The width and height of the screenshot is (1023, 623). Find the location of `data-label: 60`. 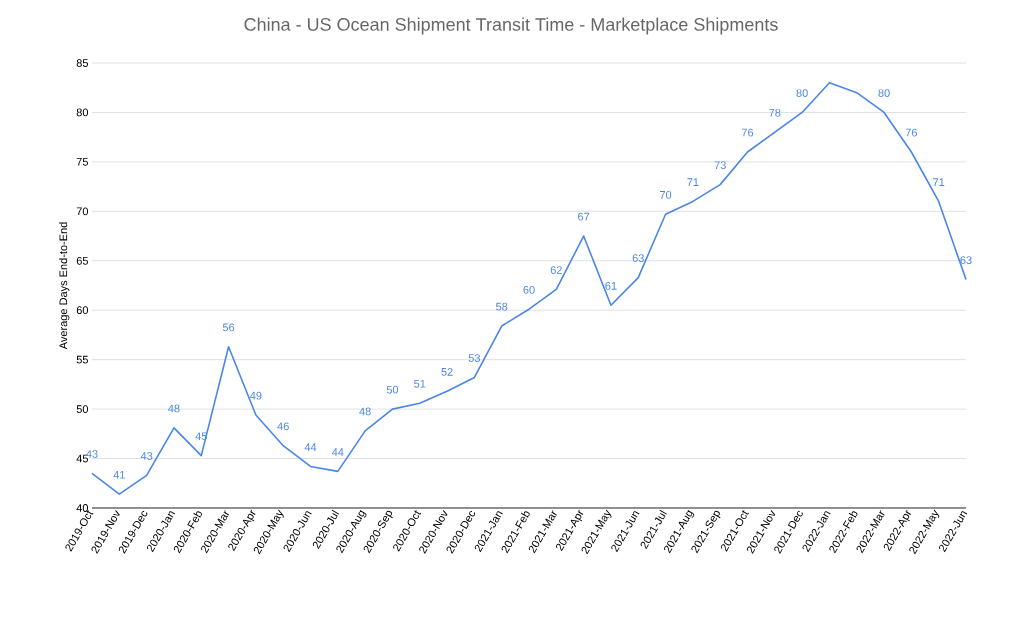

data-label: 60 is located at coordinates (529, 289).